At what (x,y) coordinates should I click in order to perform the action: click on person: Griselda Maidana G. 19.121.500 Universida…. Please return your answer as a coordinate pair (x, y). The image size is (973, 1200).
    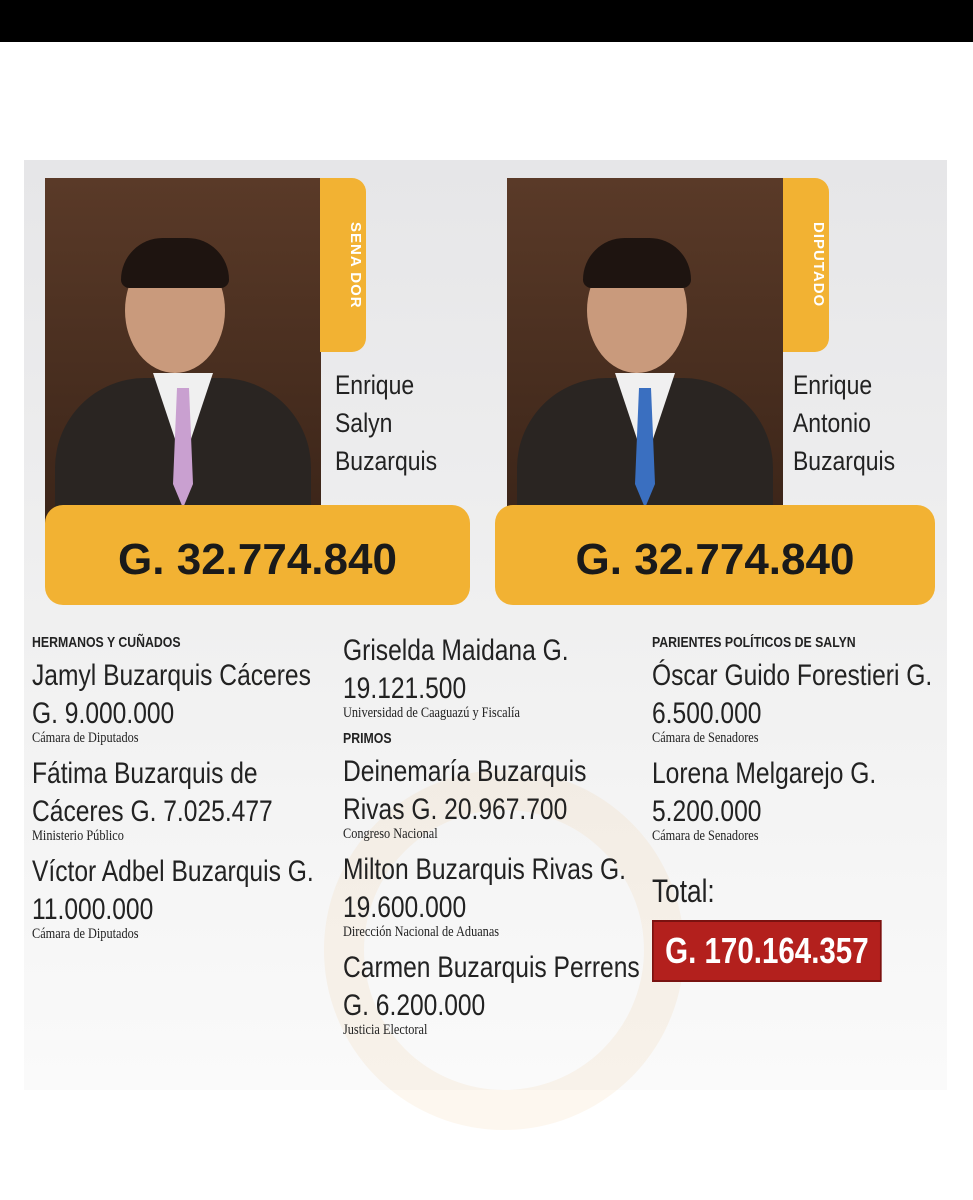
    Looking at the image, I should click on (499, 676).